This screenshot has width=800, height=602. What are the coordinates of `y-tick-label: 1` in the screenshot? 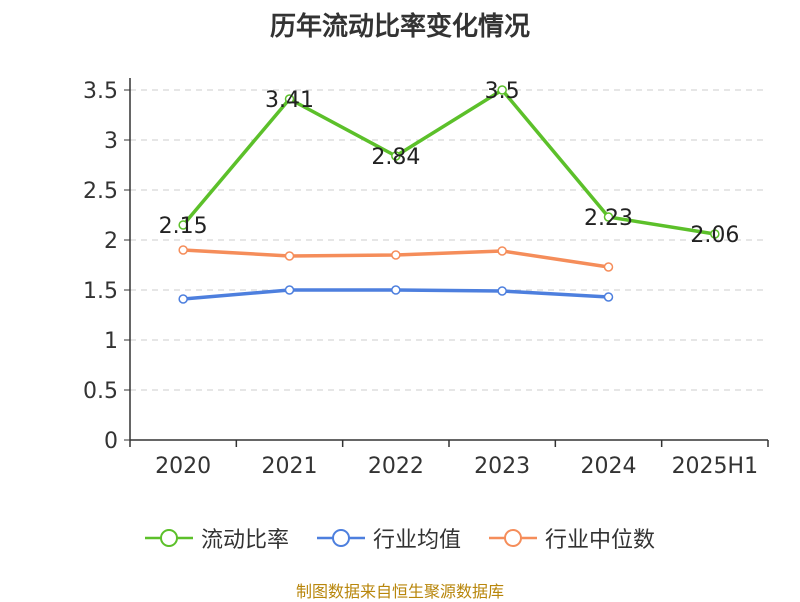 It's located at (111, 341).